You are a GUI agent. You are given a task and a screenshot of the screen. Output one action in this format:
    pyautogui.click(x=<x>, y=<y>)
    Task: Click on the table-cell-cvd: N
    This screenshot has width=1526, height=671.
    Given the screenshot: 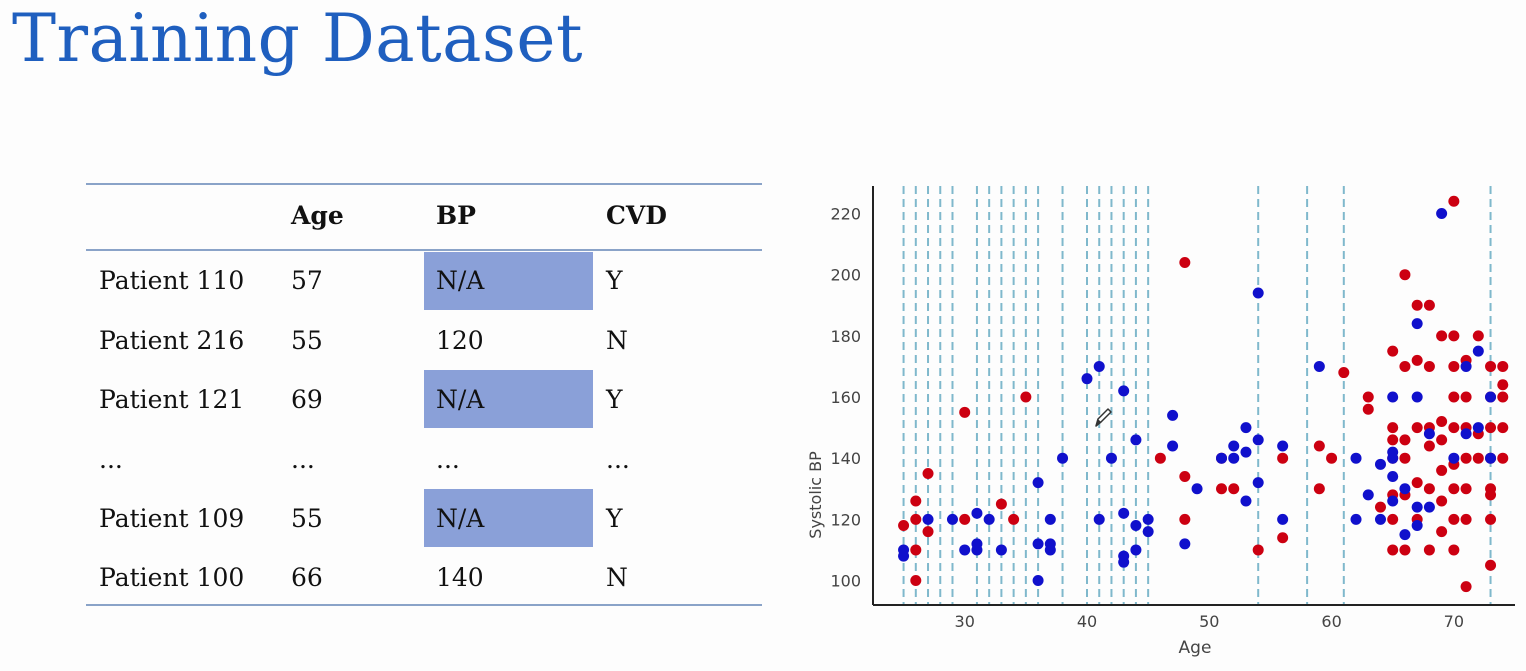 What is the action you would take?
    pyautogui.click(x=617, y=340)
    